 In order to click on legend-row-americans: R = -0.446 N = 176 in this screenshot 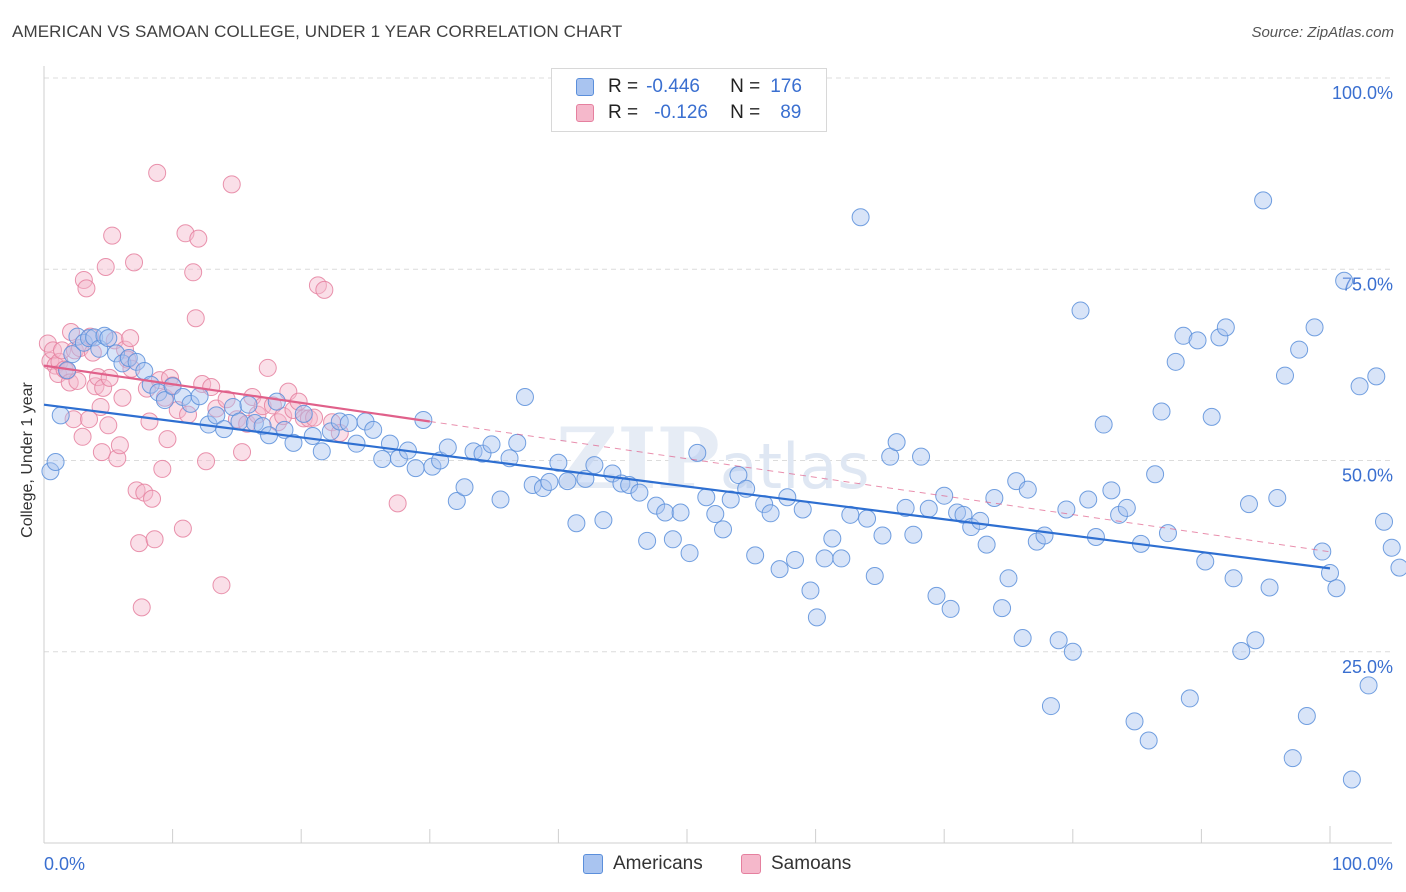, I will do `click(689, 87)`.